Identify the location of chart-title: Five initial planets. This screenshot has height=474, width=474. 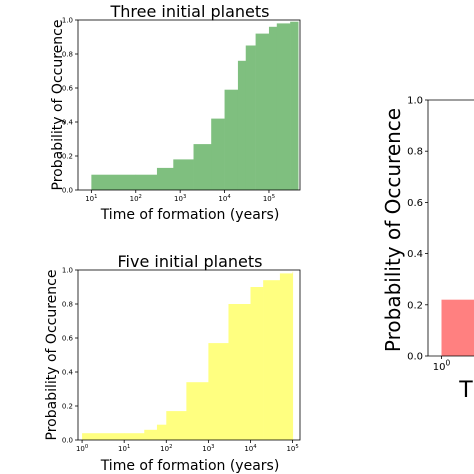
(190, 261).